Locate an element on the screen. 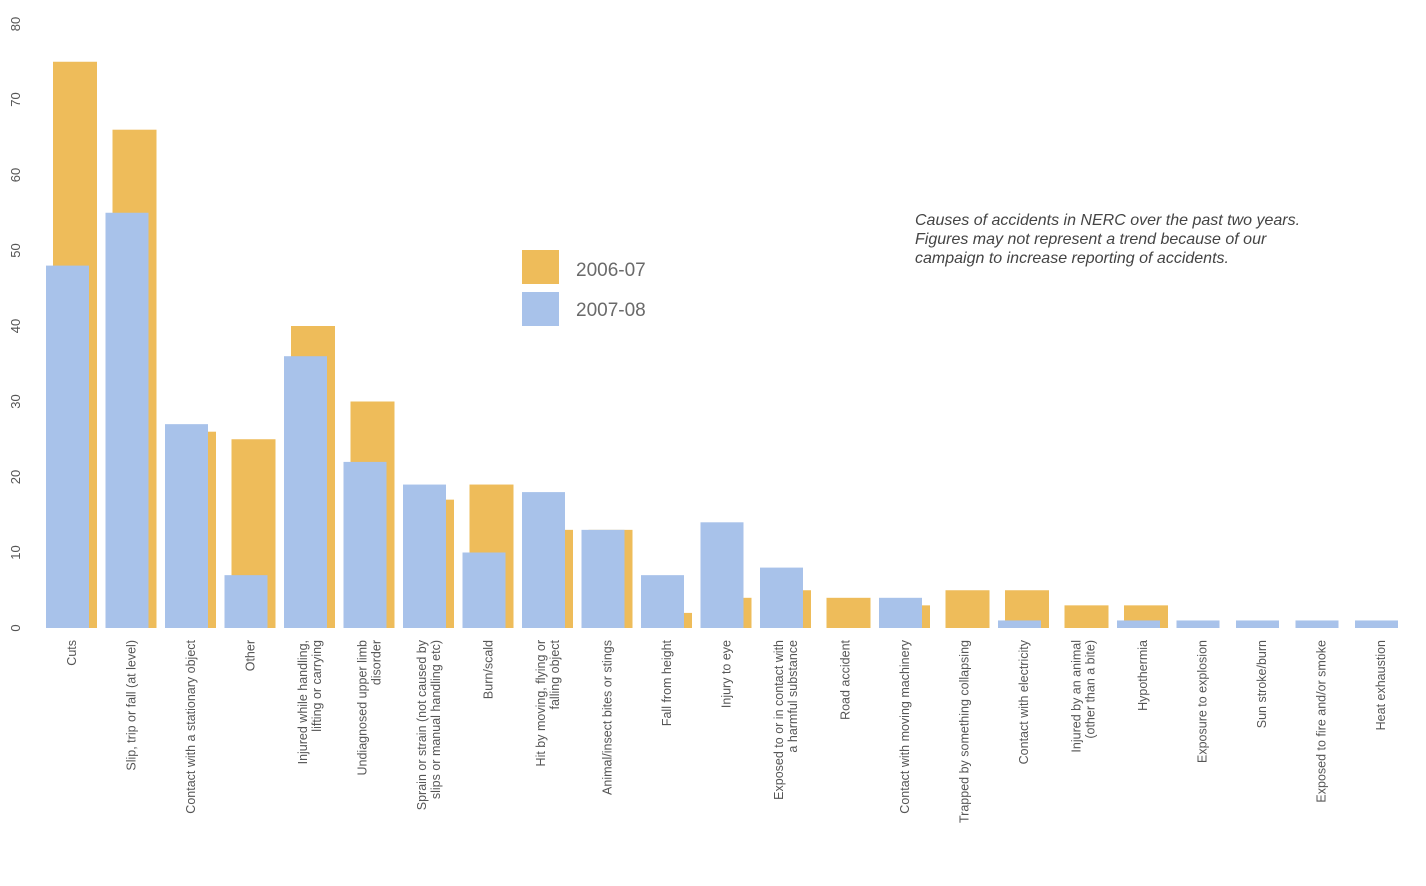 The height and width of the screenshot is (886, 1426). legend-label-2006-07: 2006-07 is located at coordinates (611, 270).